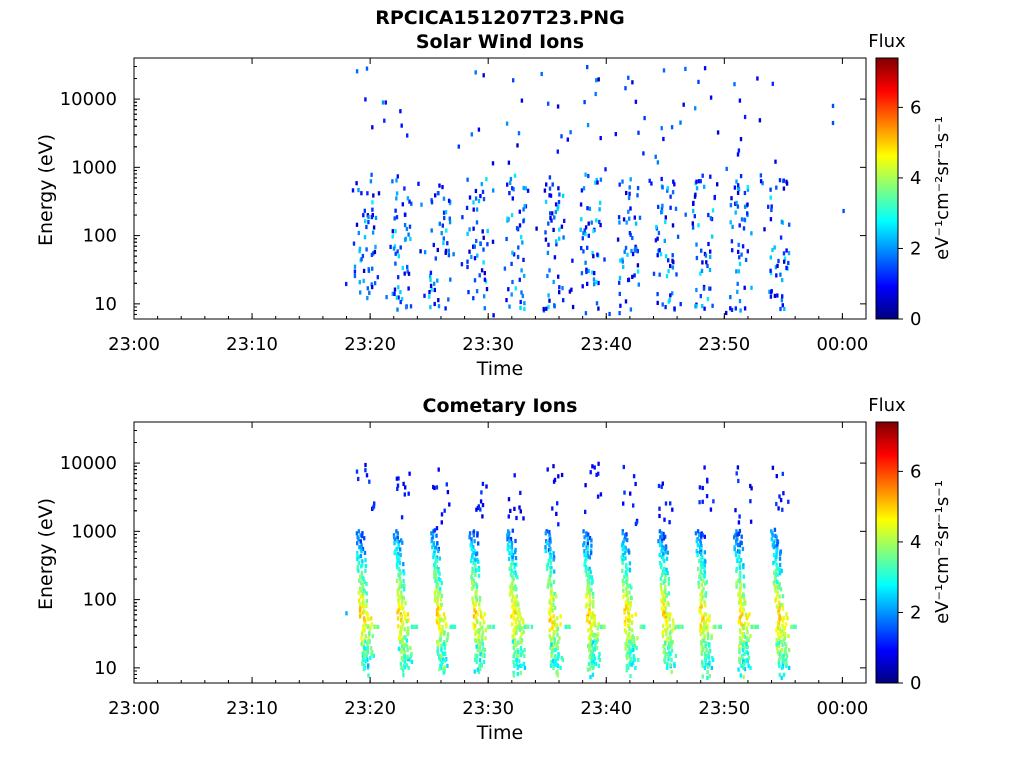 The height and width of the screenshot is (768, 1024). What do you see at coordinates (842, 708) in the screenshot?
I see `x-tick-label: 00:00` at bounding box center [842, 708].